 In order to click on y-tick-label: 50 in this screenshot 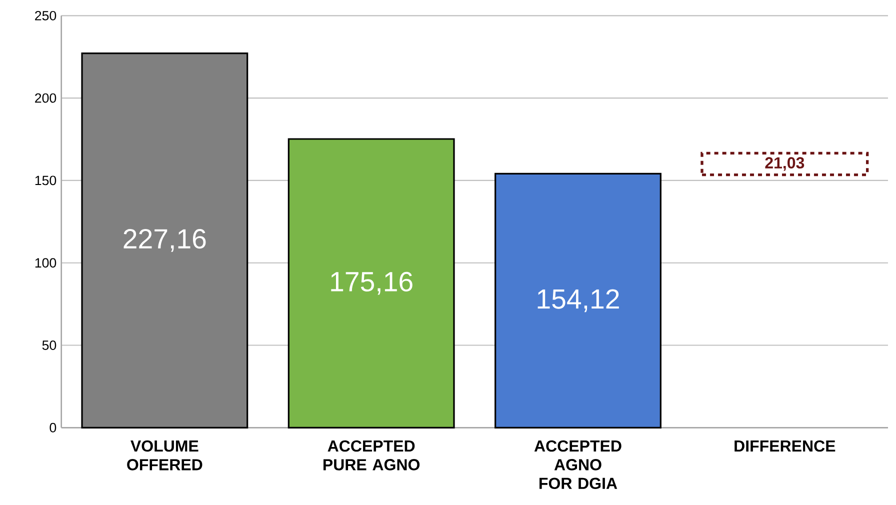, I will do `click(49, 345)`.